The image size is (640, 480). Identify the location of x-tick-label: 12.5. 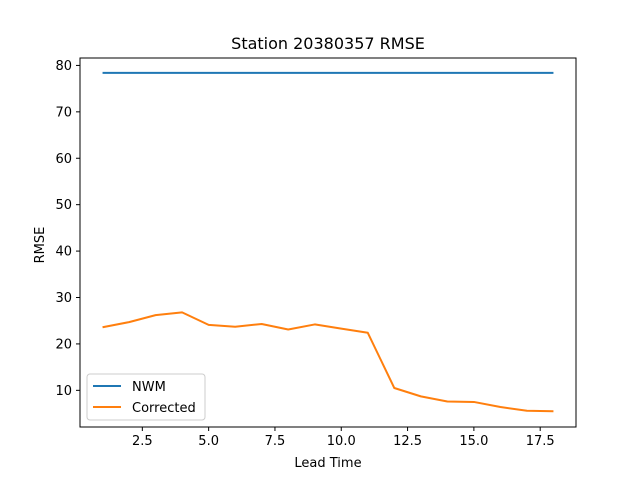
(407, 441).